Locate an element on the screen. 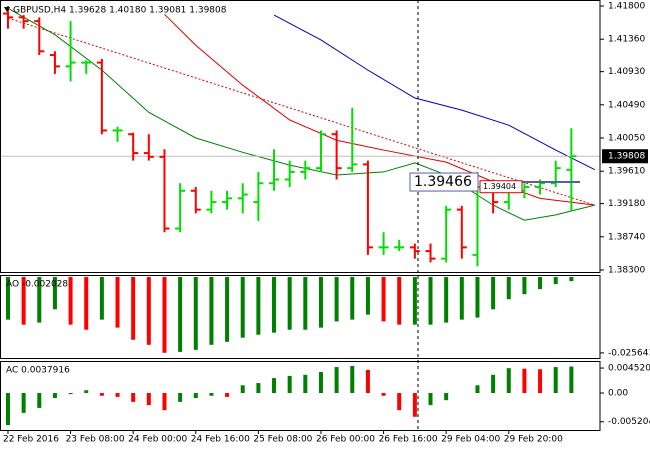  current-price-box is located at coordinates (625, 156).